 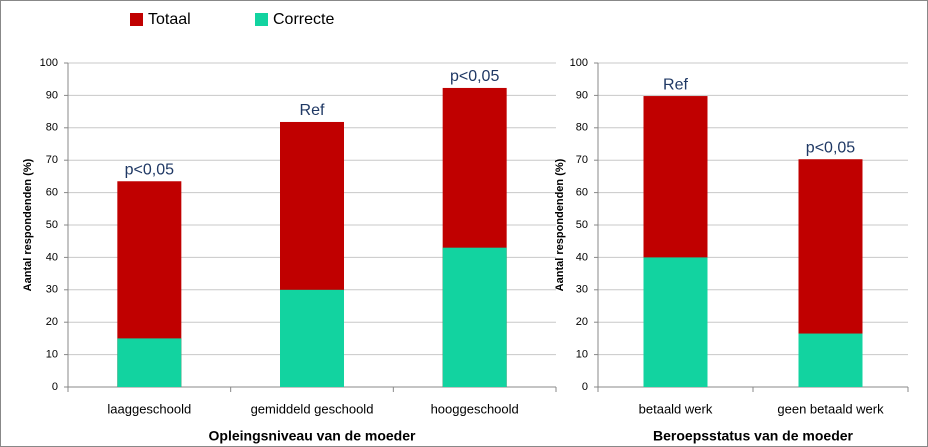 I want to click on x-tick-label: betaald werk, so click(x=676, y=408).